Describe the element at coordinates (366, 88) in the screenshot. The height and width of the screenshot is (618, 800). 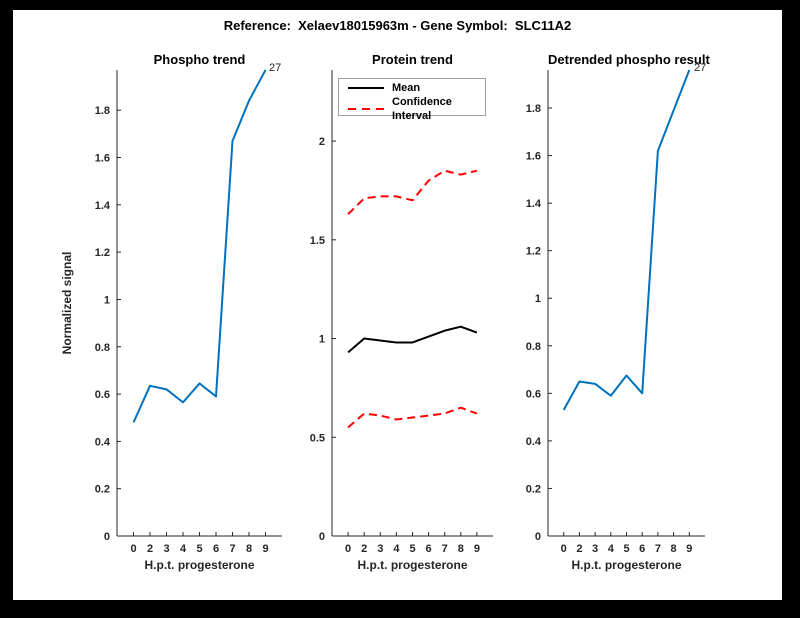
I see `mean-line-swatch-icon` at that location.